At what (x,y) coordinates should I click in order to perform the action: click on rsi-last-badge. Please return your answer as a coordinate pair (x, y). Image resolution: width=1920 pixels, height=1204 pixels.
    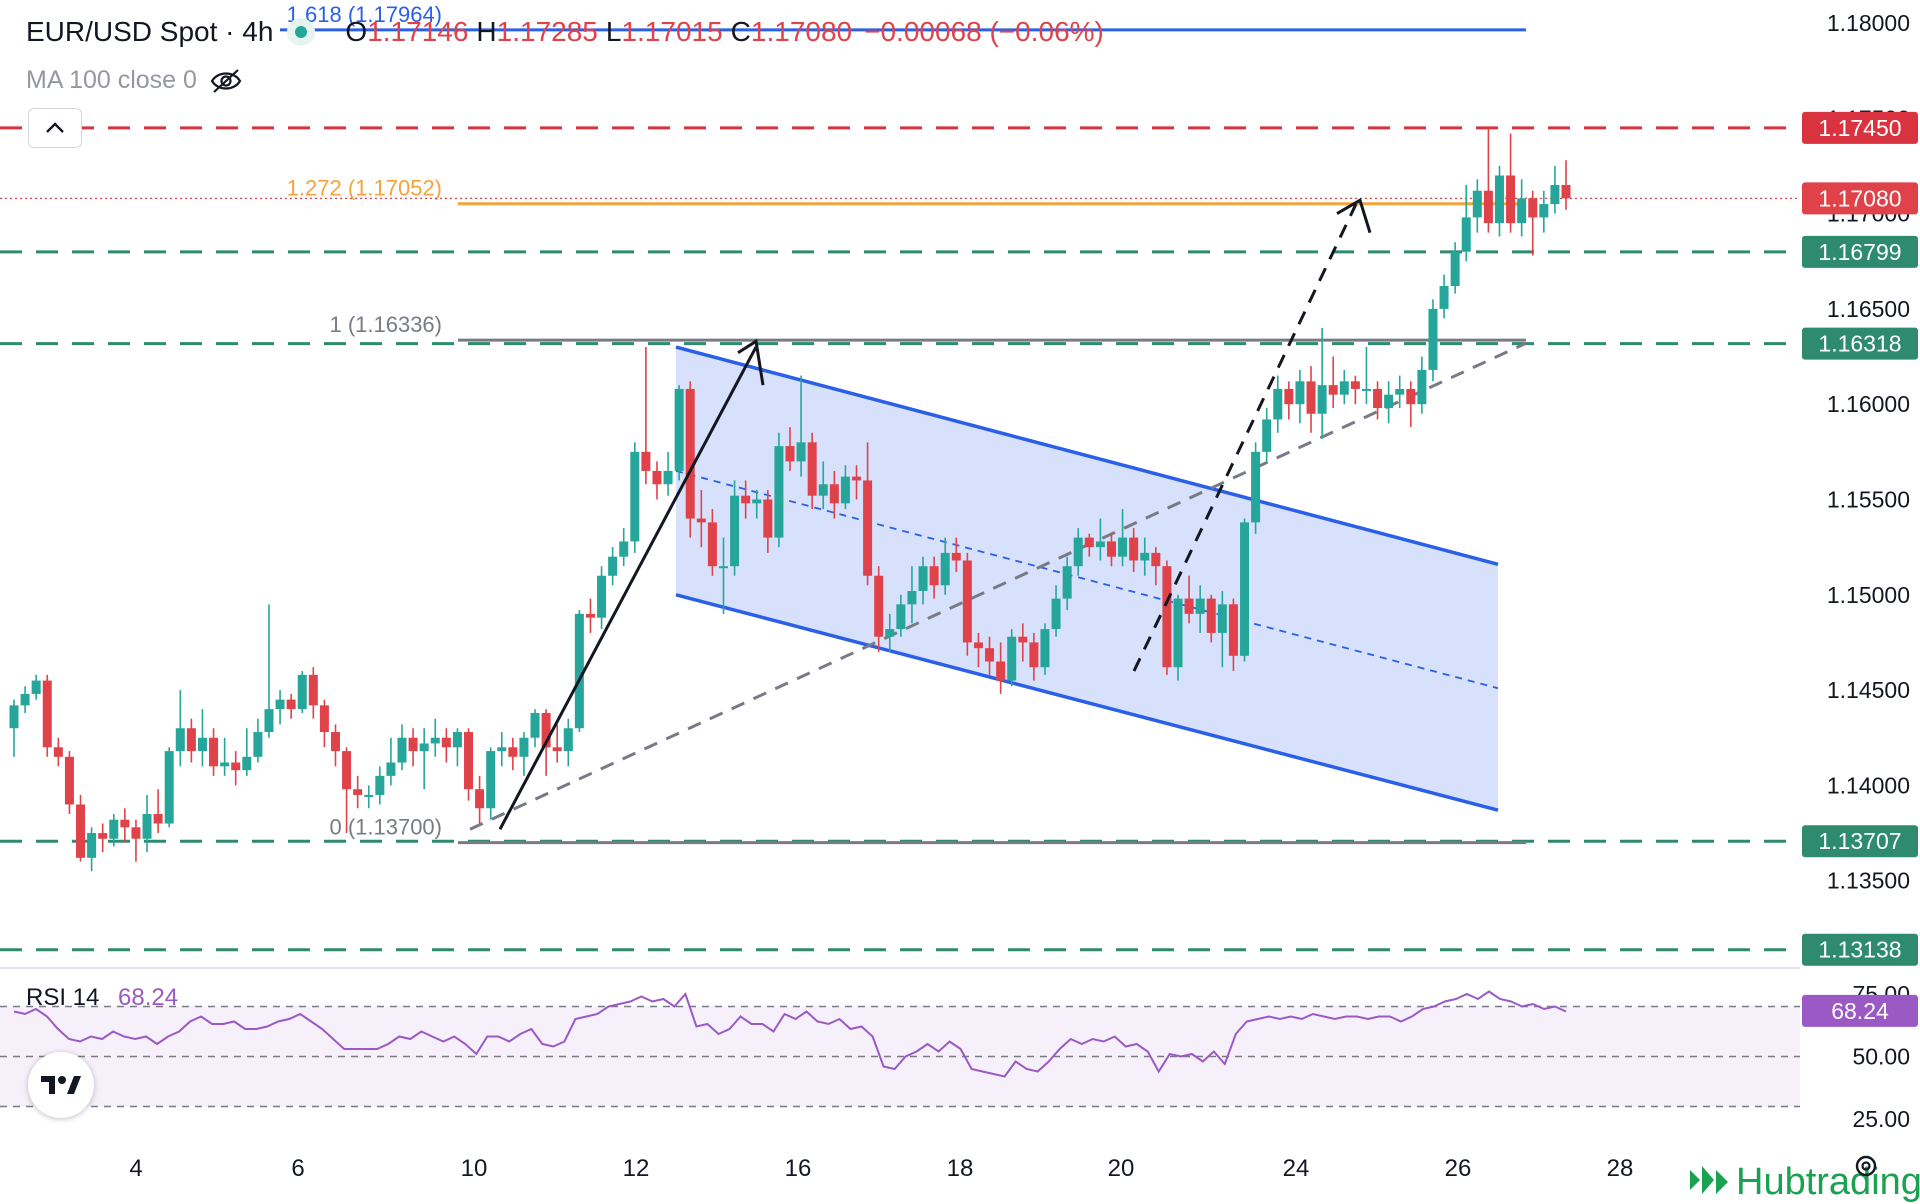
    Looking at the image, I should click on (1860, 1010).